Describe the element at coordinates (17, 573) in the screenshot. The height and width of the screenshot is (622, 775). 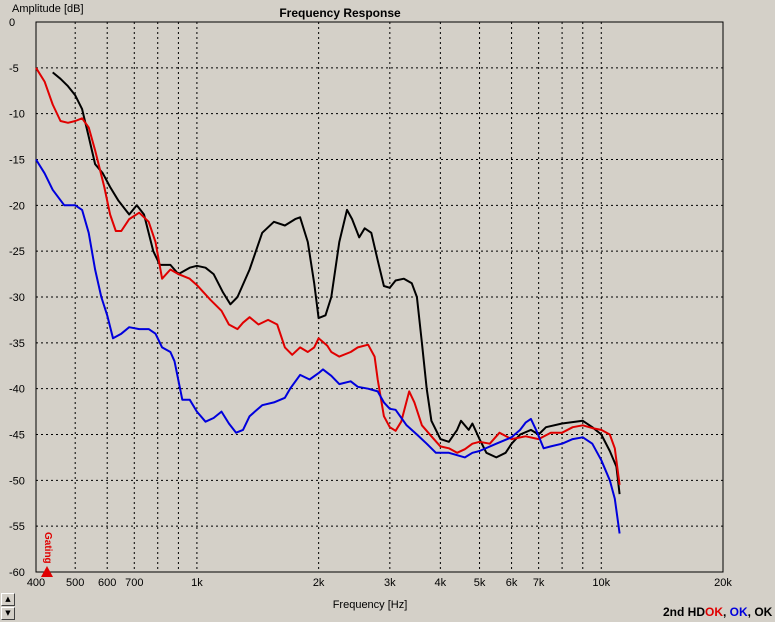
I see `y-tick-label: -60` at that location.